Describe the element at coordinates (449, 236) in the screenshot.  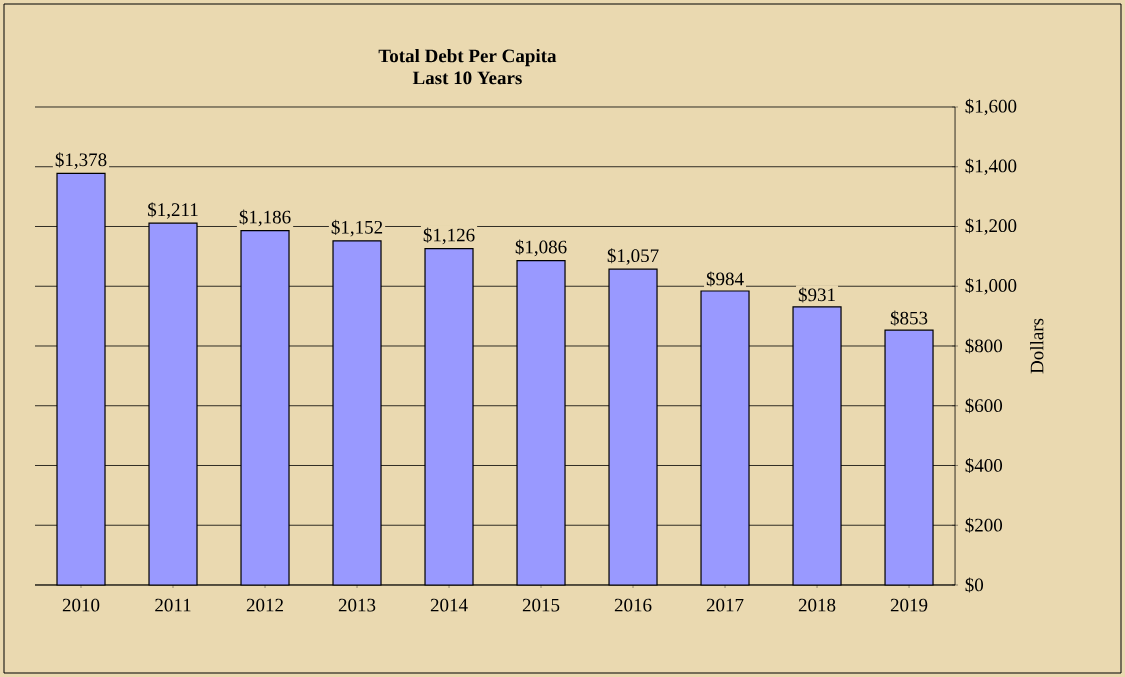
I see `data-label: $1,126` at that location.